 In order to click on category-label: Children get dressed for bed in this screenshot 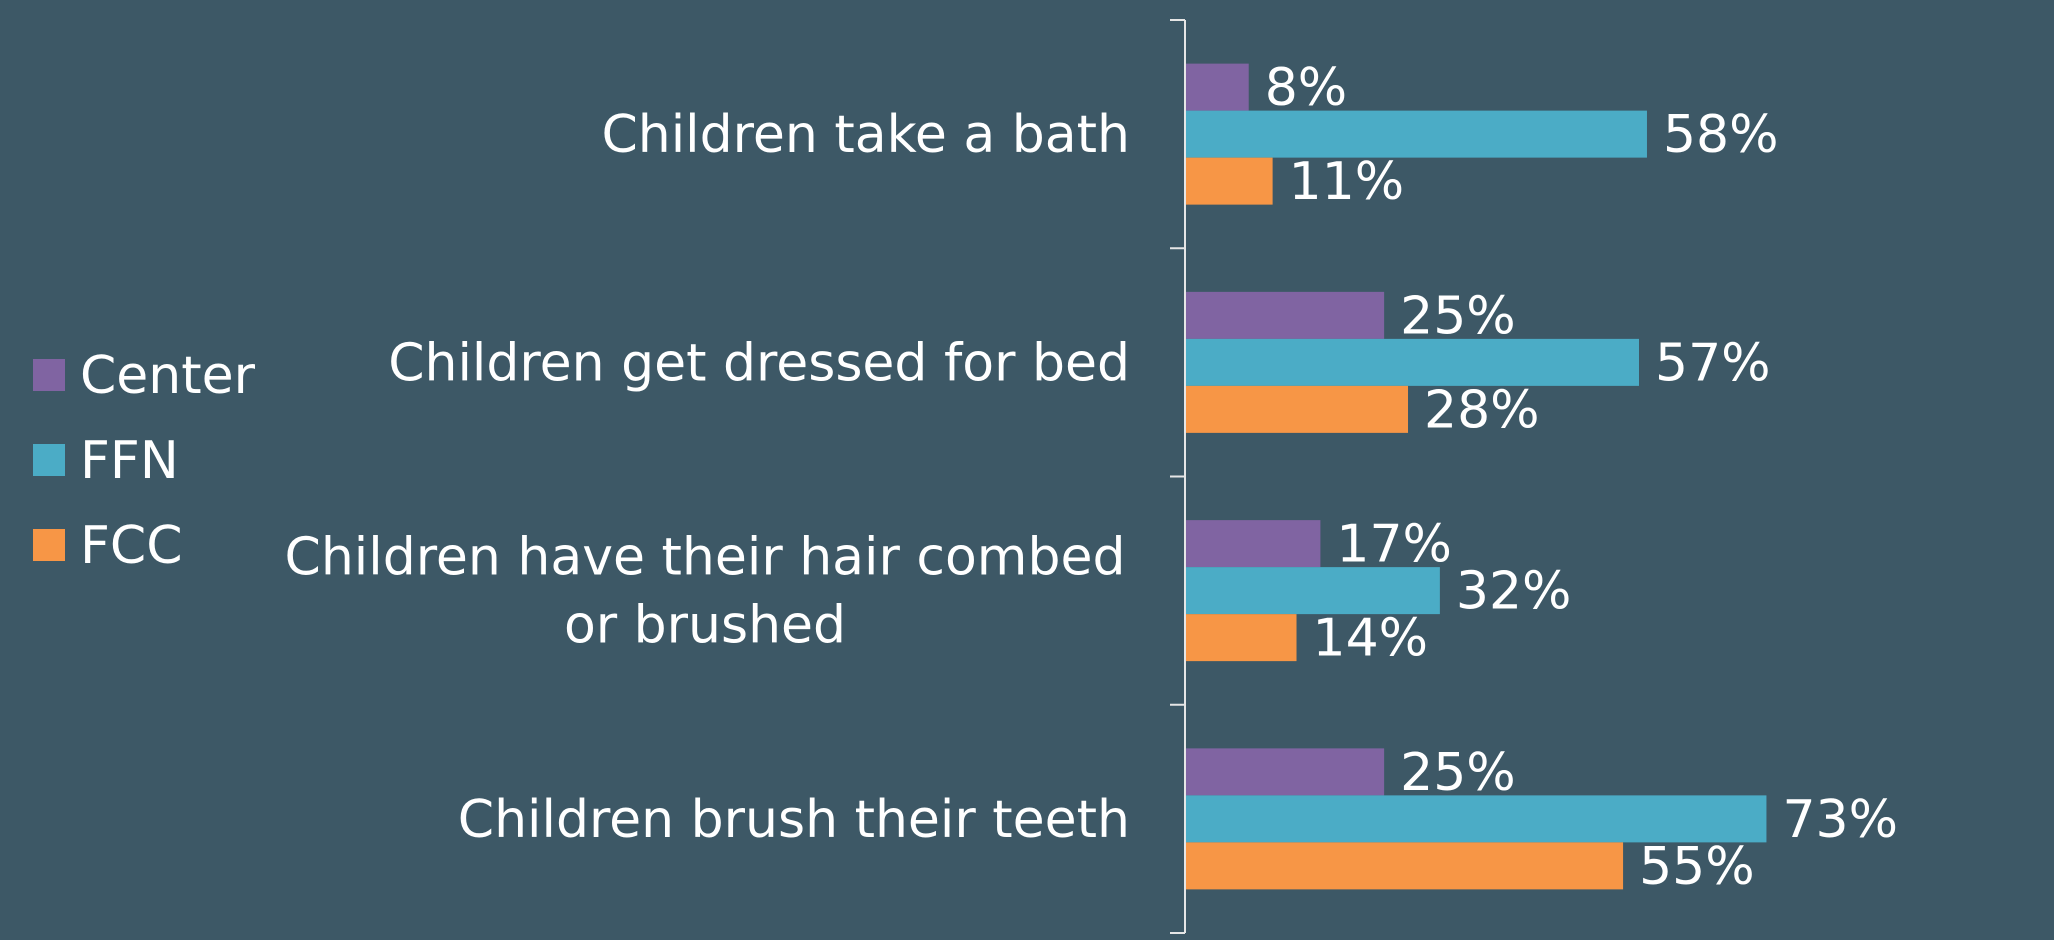, I will do `click(759, 363)`.